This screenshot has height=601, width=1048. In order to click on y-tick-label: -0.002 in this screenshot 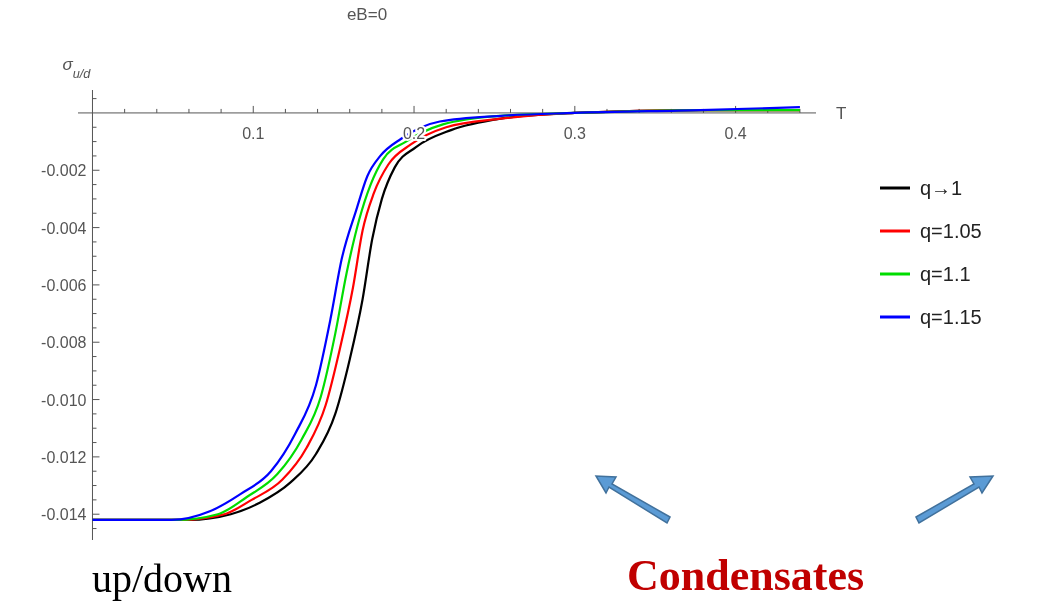, I will do `click(64, 171)`.